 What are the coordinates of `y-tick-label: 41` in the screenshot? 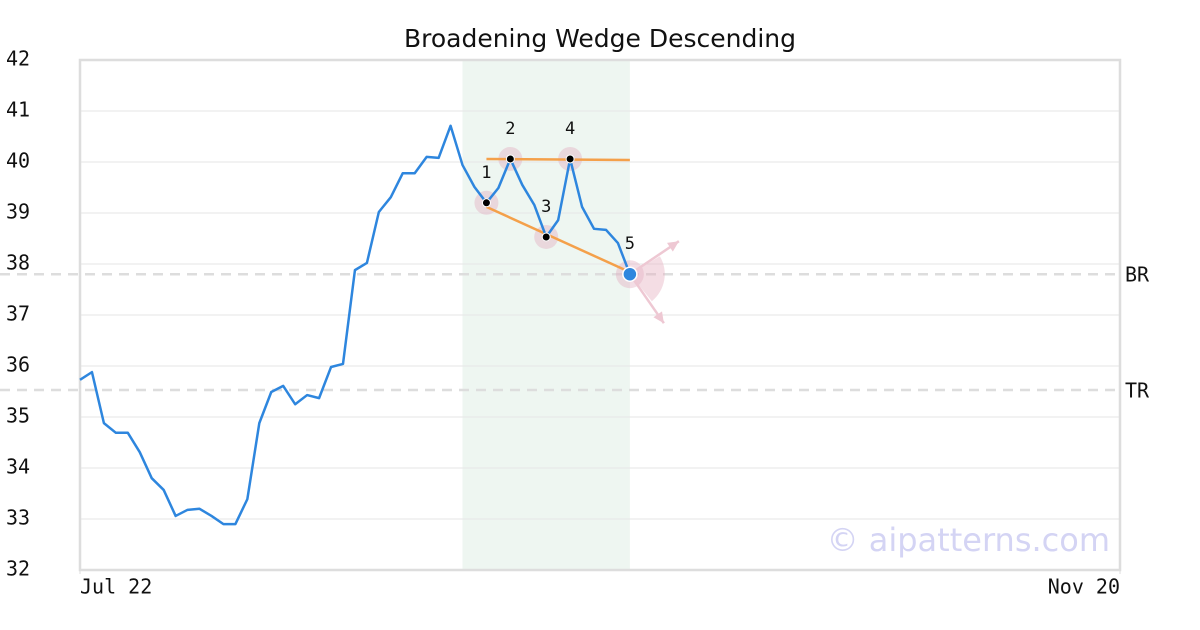 It's located at (18, 110).